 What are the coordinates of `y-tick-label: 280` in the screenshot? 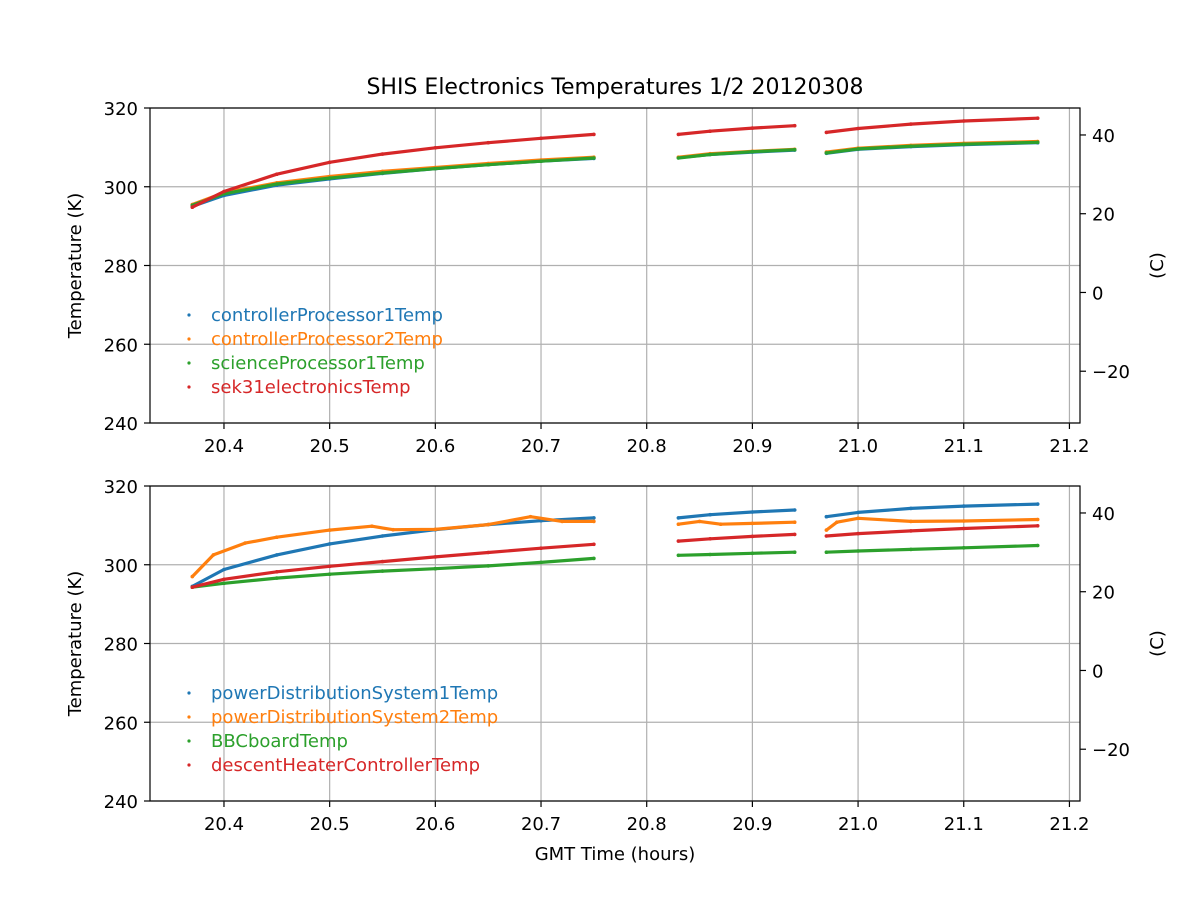 It's located at (121, 267).